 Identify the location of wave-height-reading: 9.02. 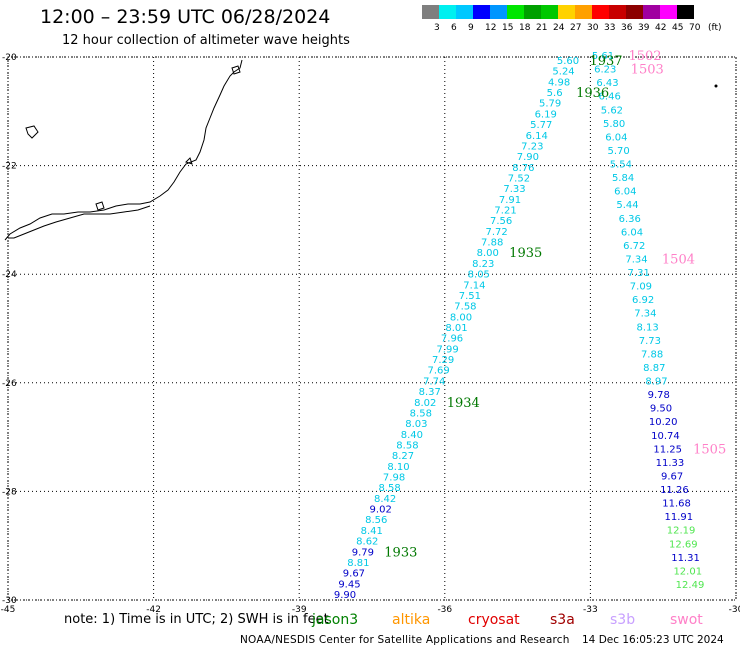
(381, 510).